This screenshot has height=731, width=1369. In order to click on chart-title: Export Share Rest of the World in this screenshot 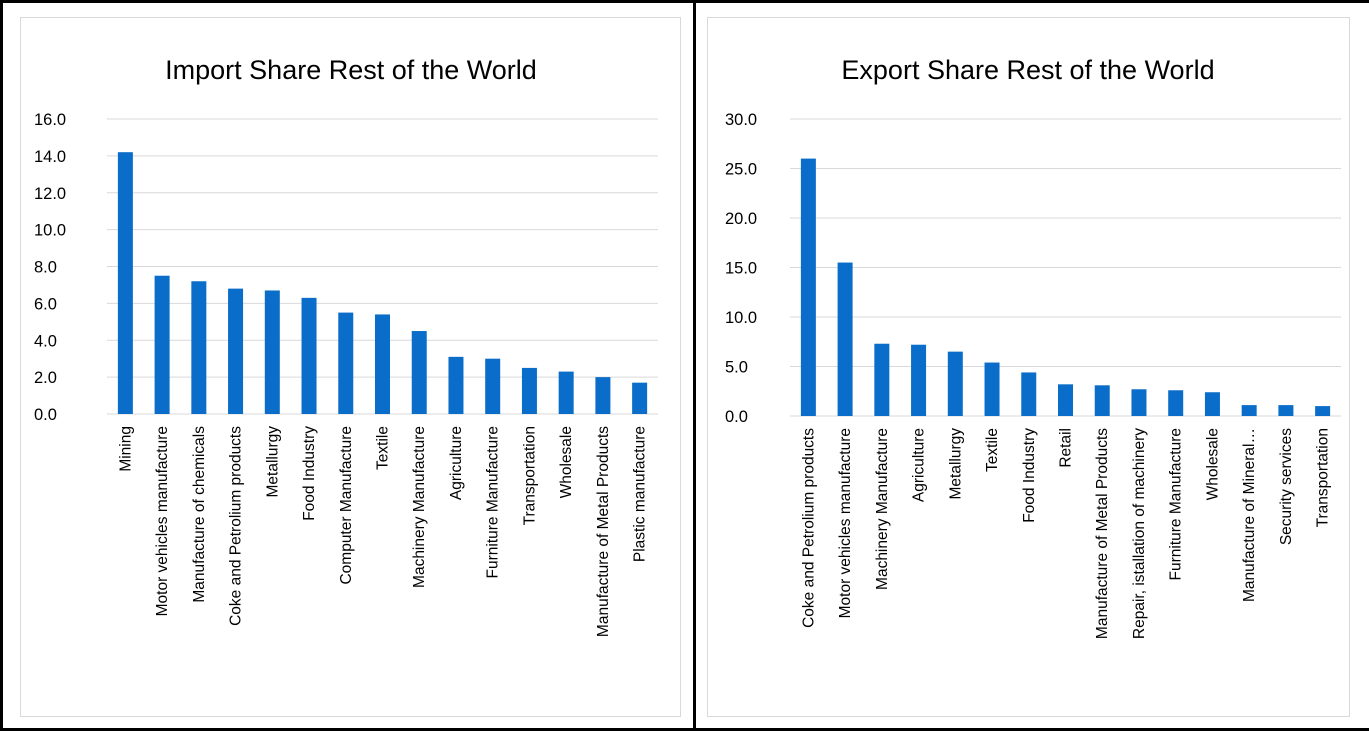, I will do `click(1027, 70)`.